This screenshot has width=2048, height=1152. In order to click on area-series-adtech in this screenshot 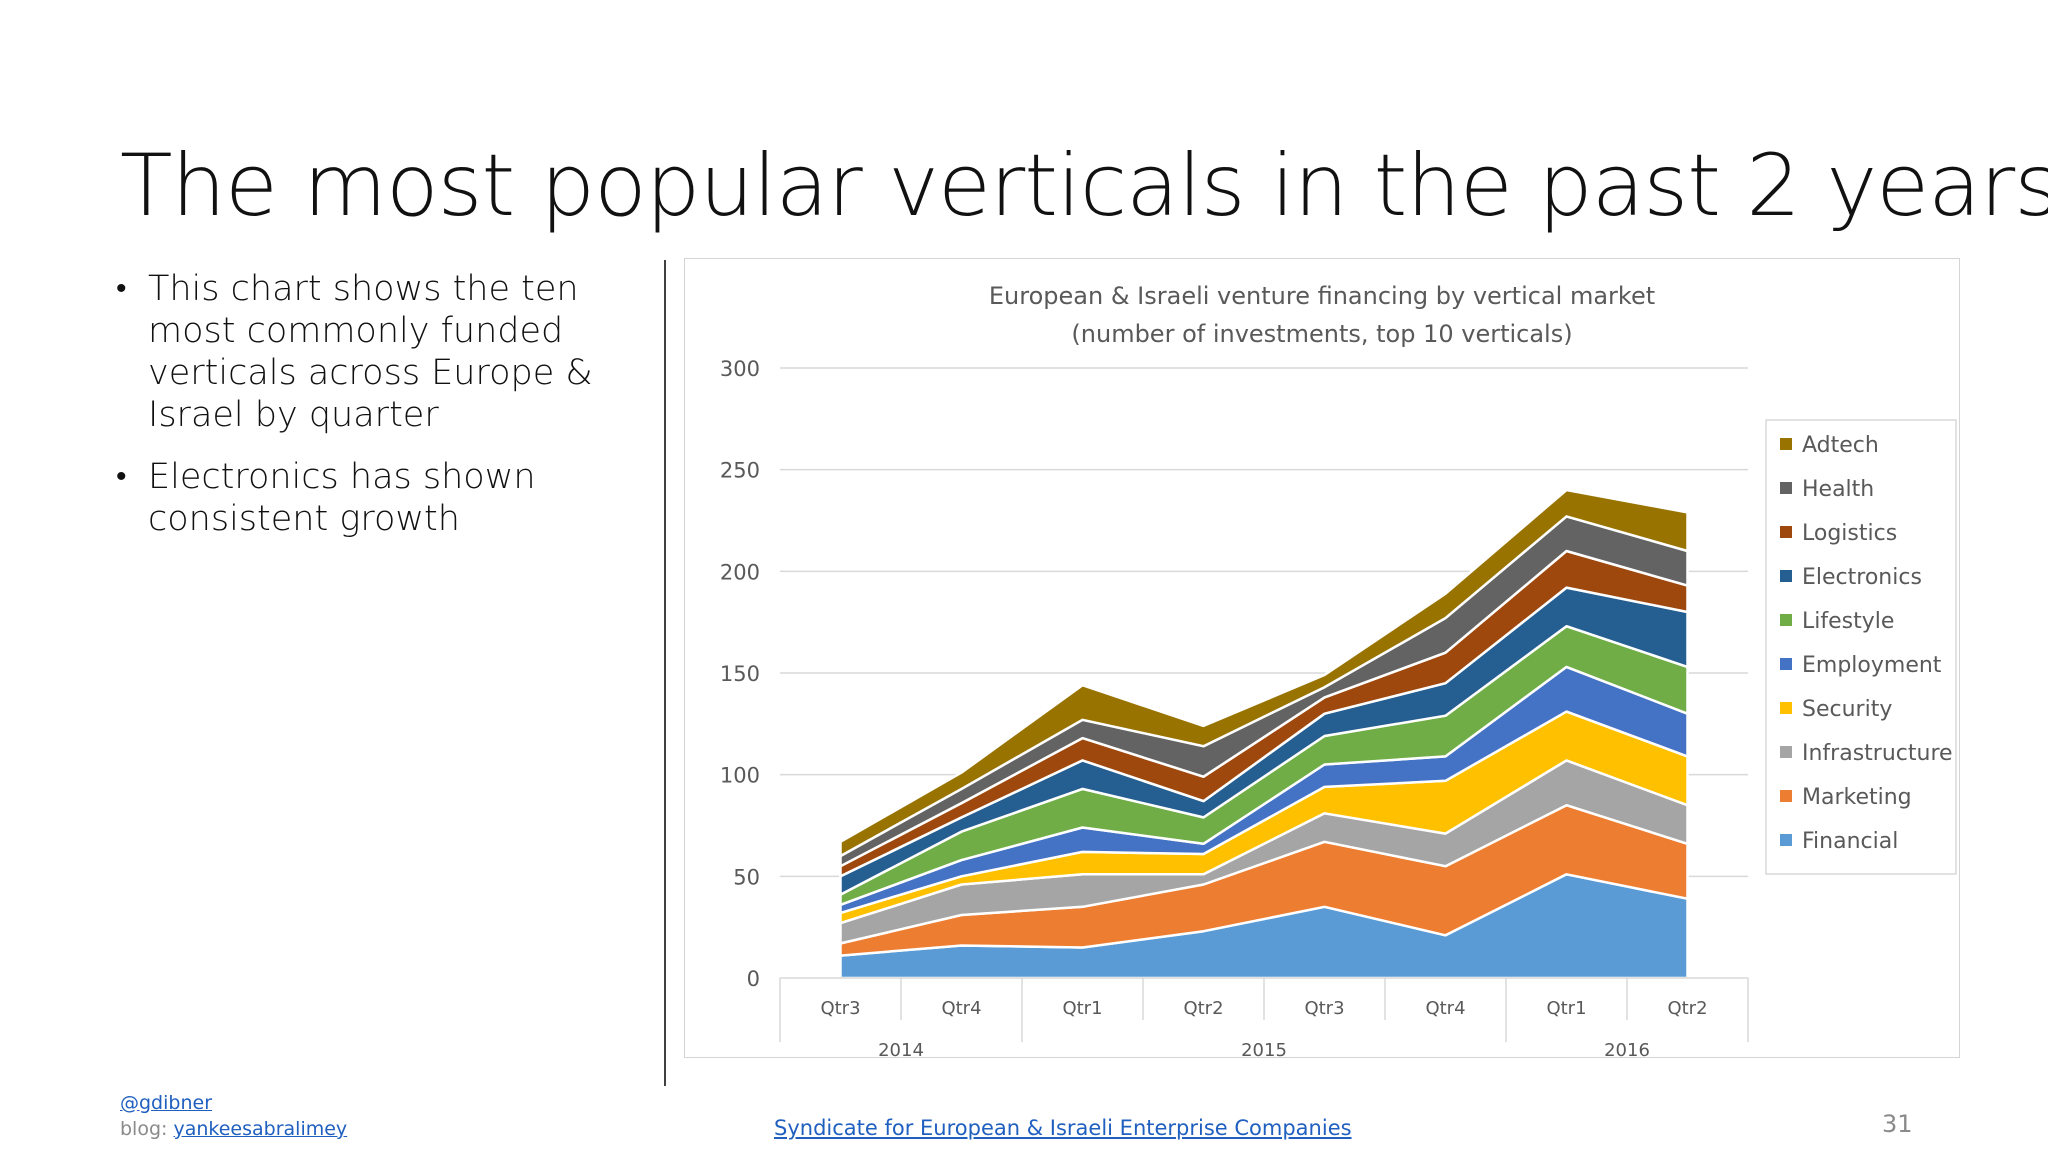, I will do `click(1264, 673)`.